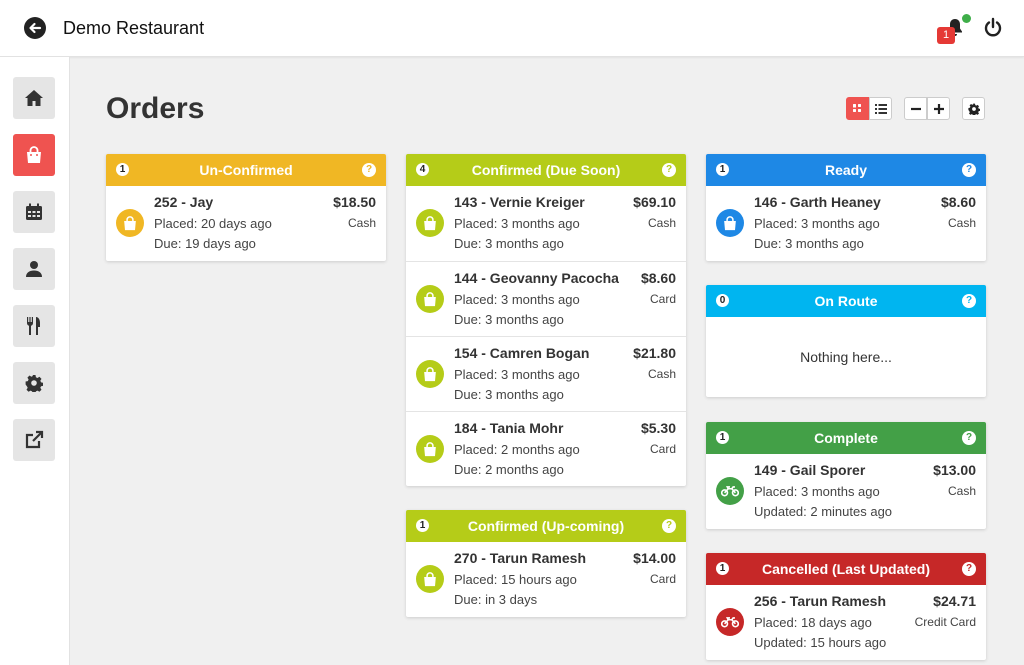 Image resolution: width=1024 pixels, height=665 pixels. What do you see at coordinates (422, 169) in the screenshot?
I see `order-count-badge: 4` at bounding box center [422, 169].